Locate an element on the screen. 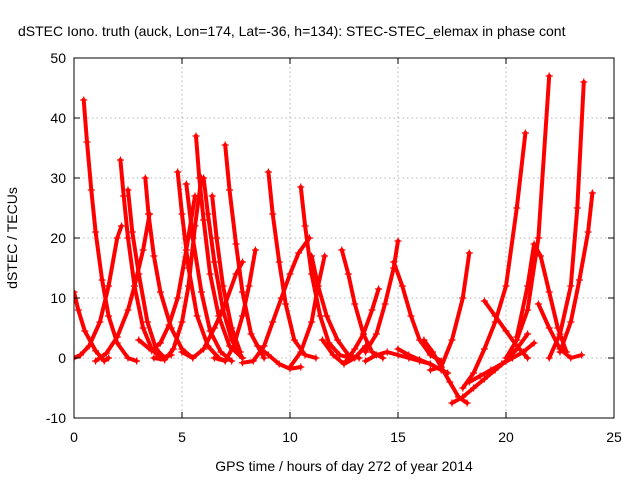  x-tick-label: 15 is located at coordinates (398, 437).